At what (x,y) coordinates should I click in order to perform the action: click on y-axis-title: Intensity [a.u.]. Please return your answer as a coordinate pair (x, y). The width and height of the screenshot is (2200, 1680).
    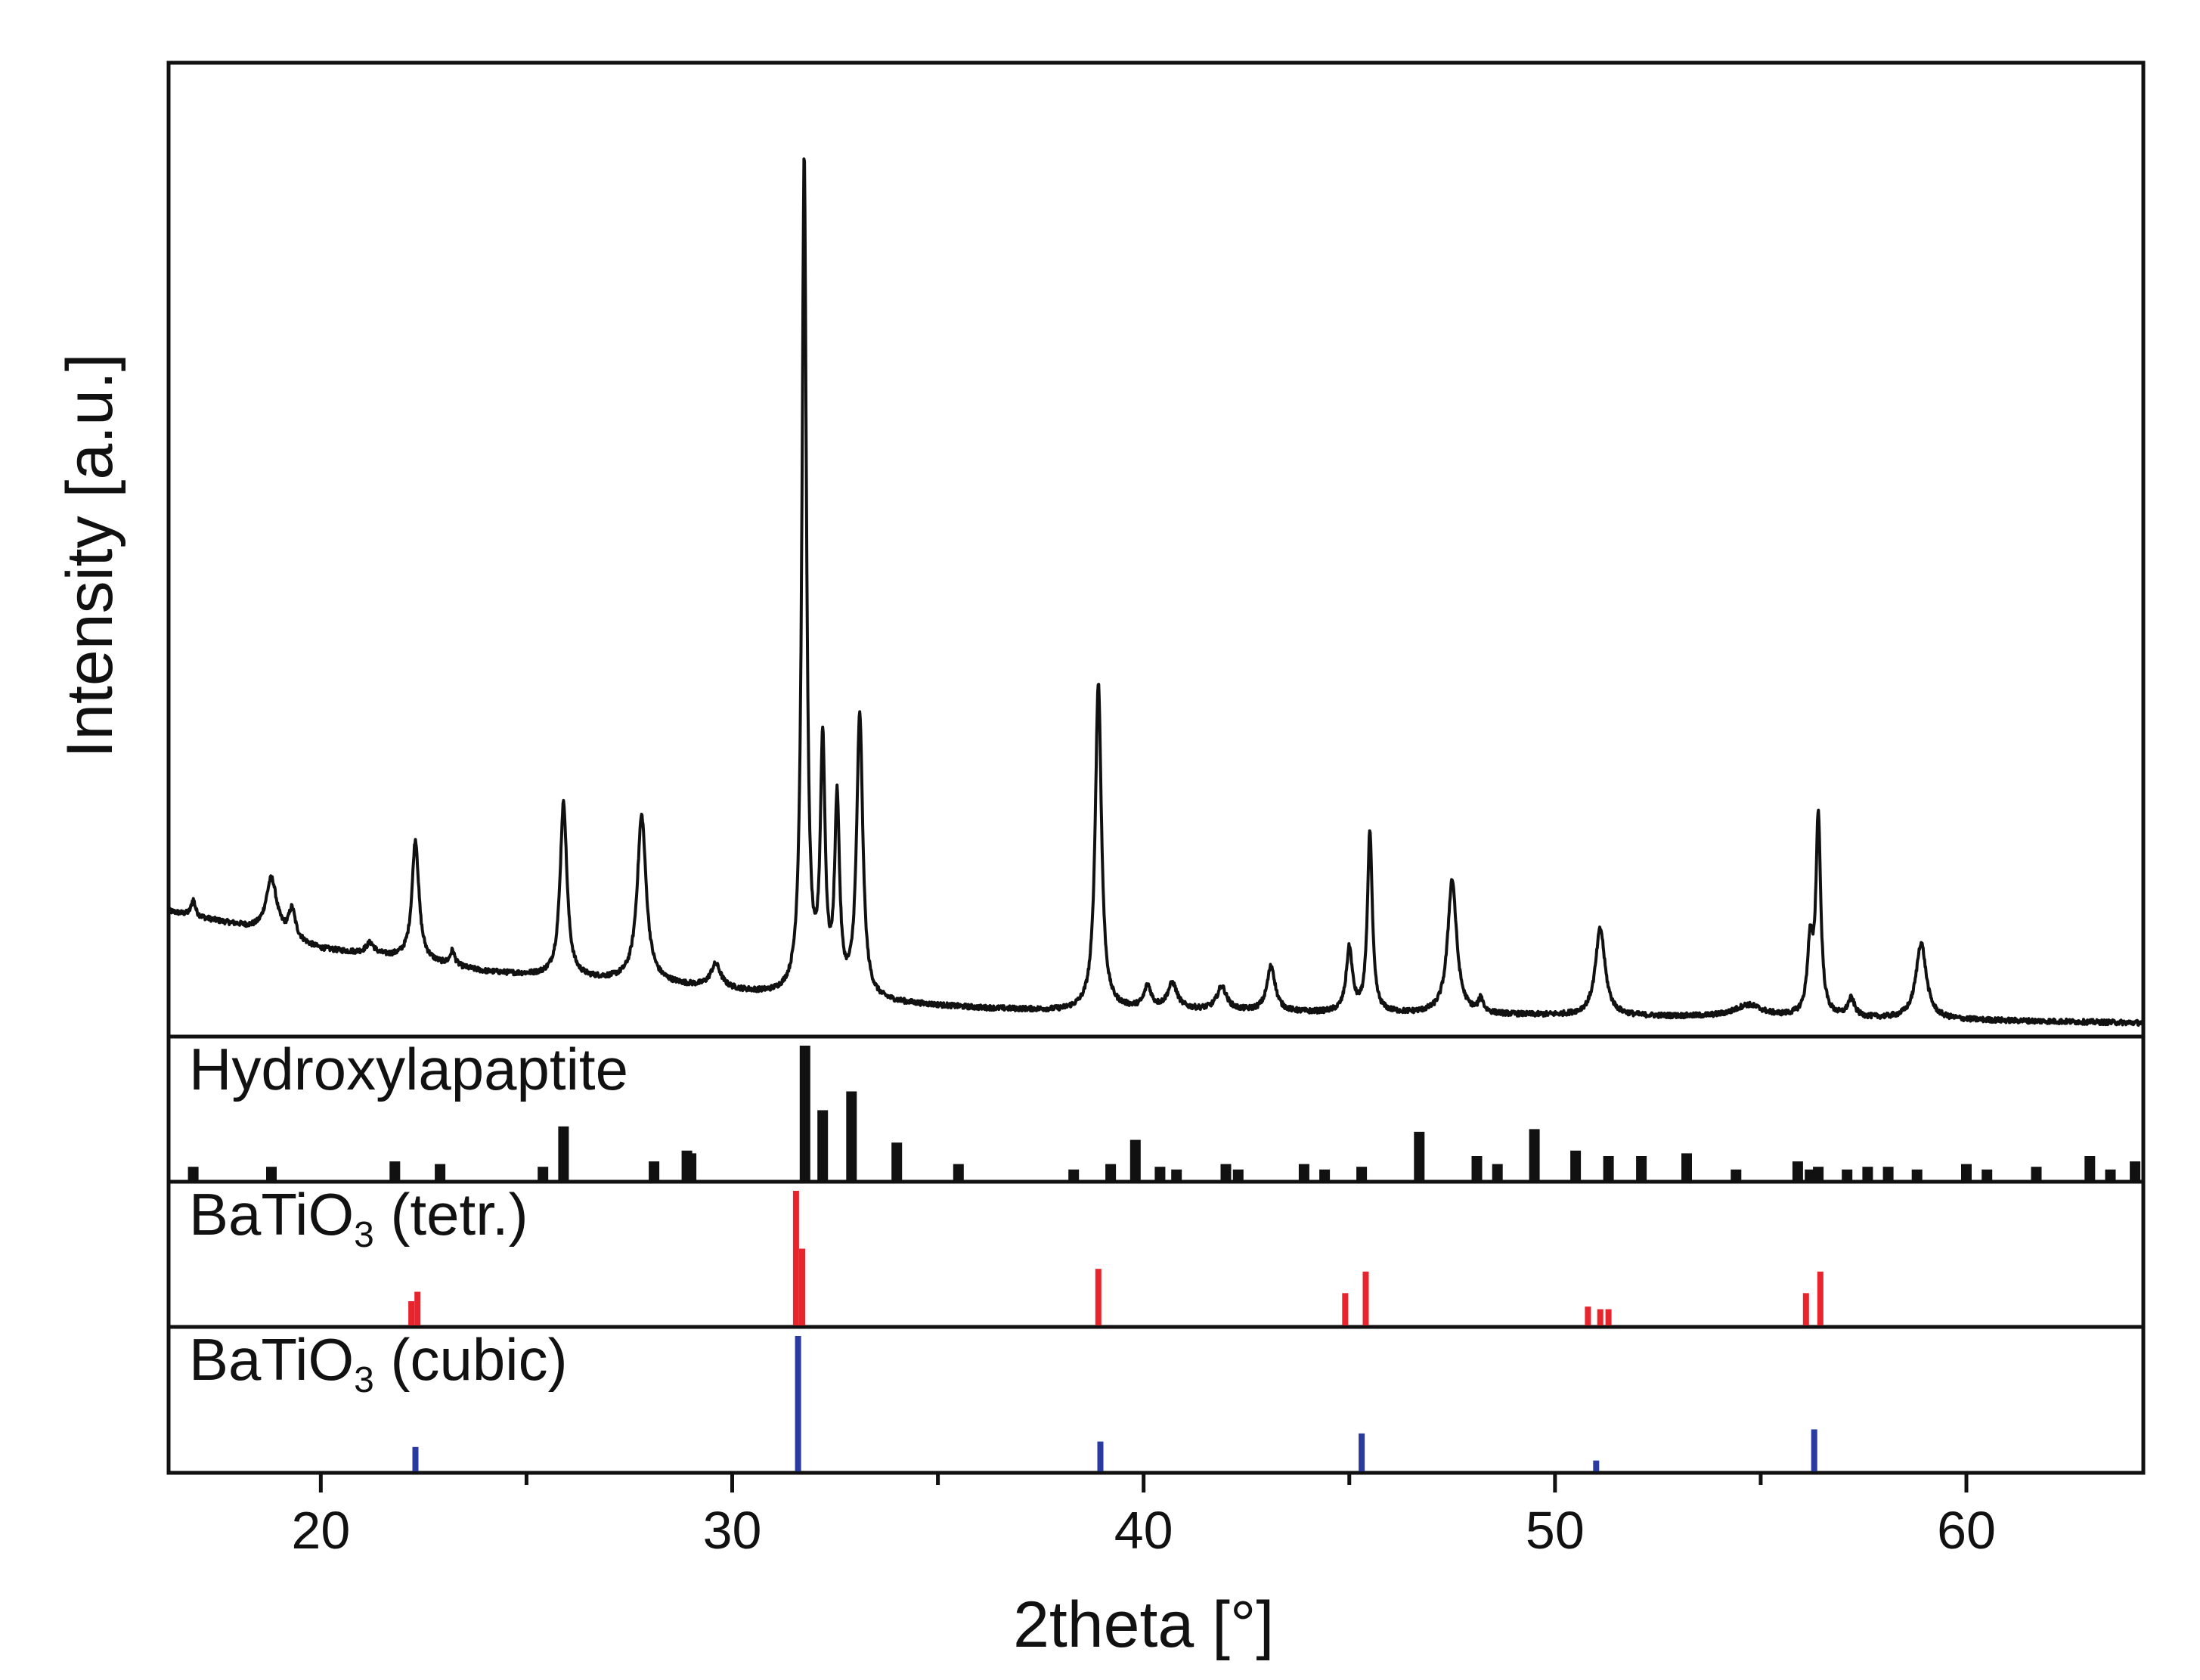
    Looking at the image, I should click on (90, 555).